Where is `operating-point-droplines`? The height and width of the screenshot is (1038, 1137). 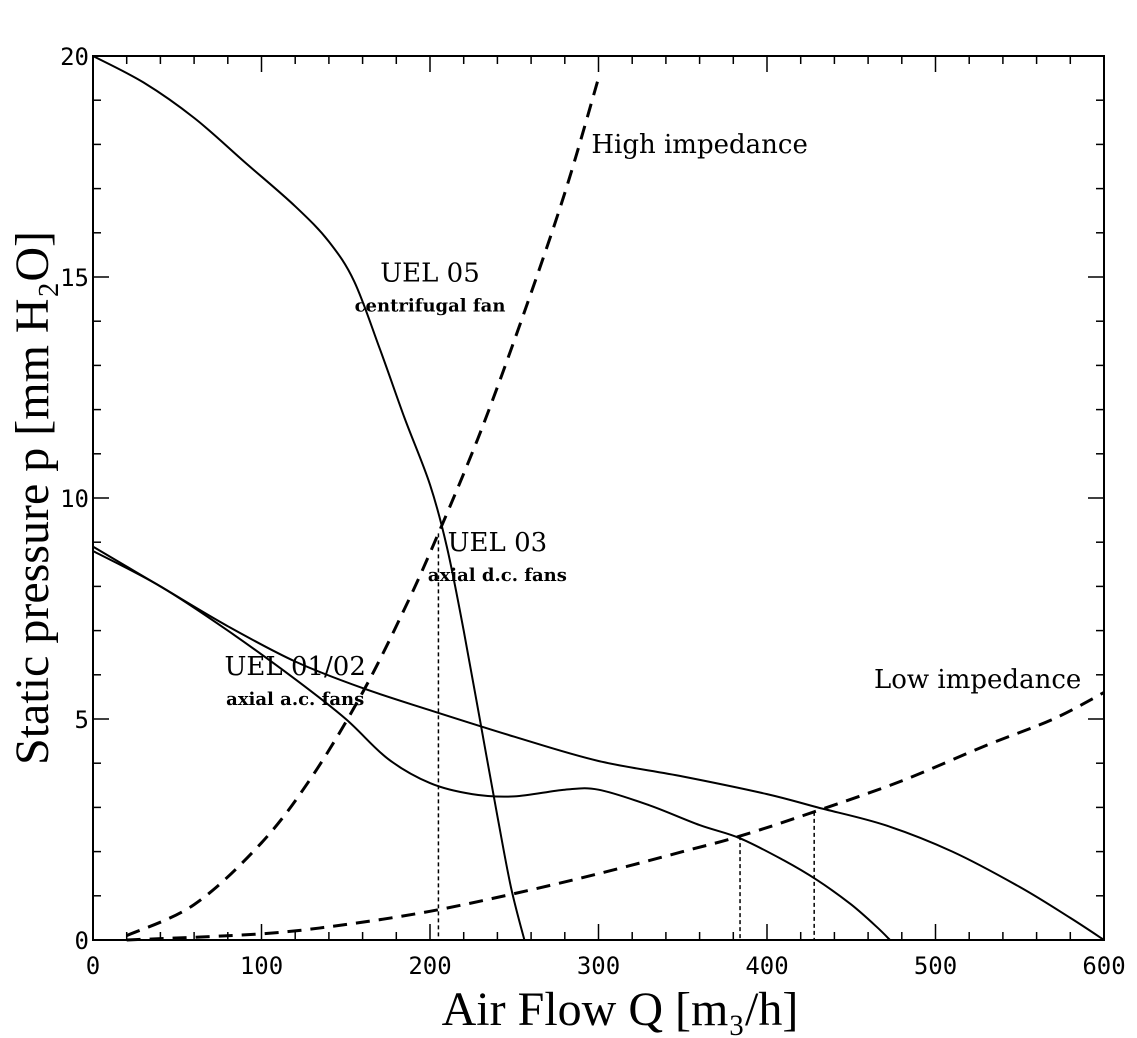 operating-point-droplines is located at coordinates (626, 736).